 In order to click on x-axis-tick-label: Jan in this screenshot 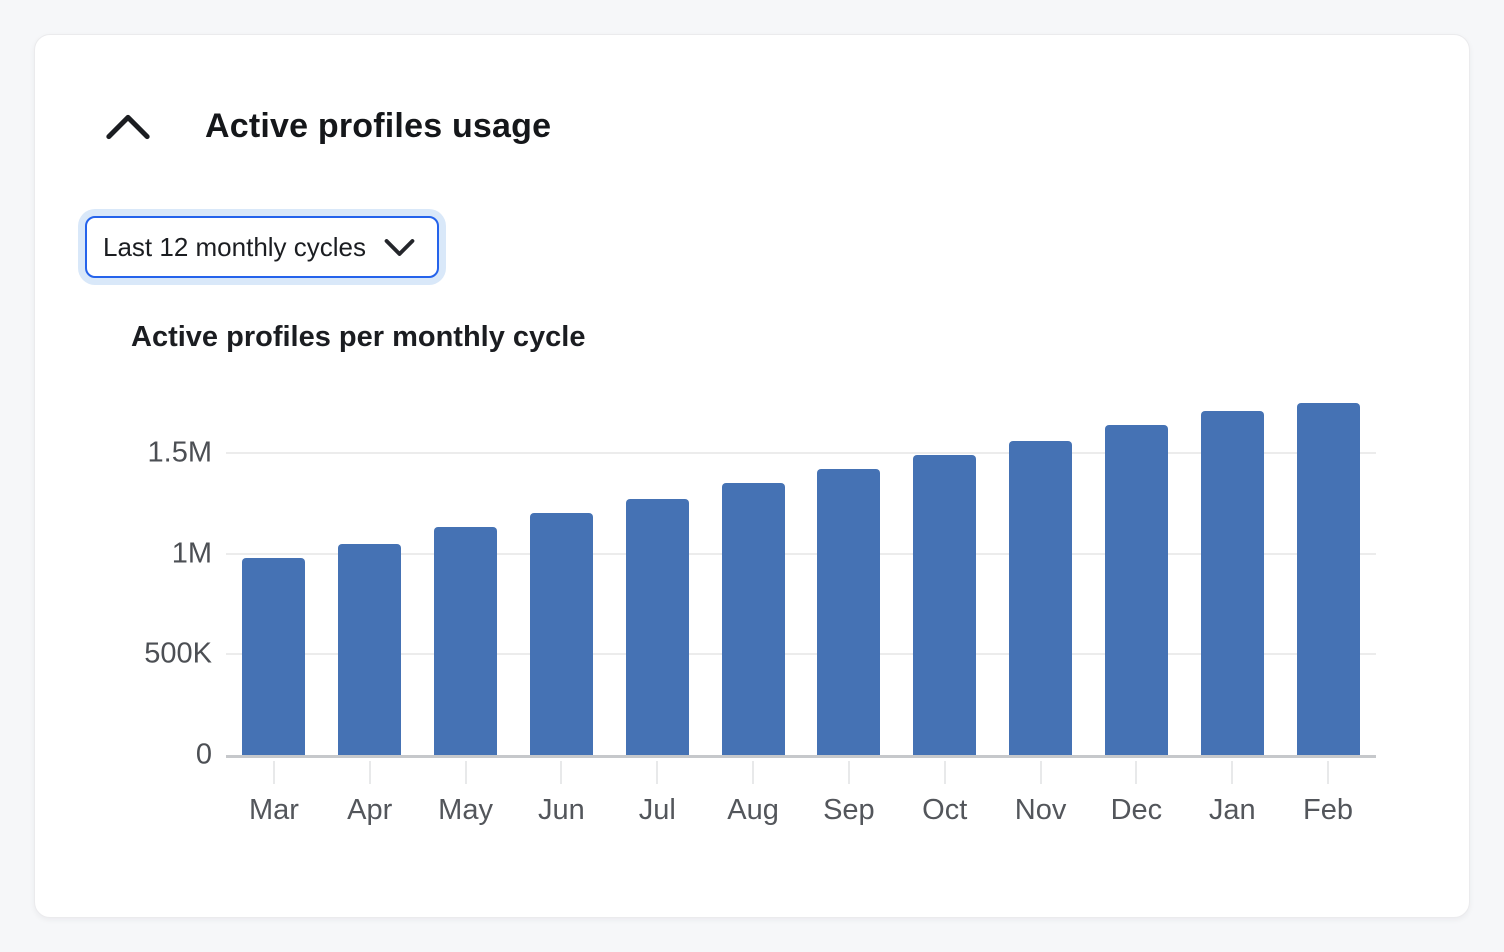, I will do `click(1232, 810)`.